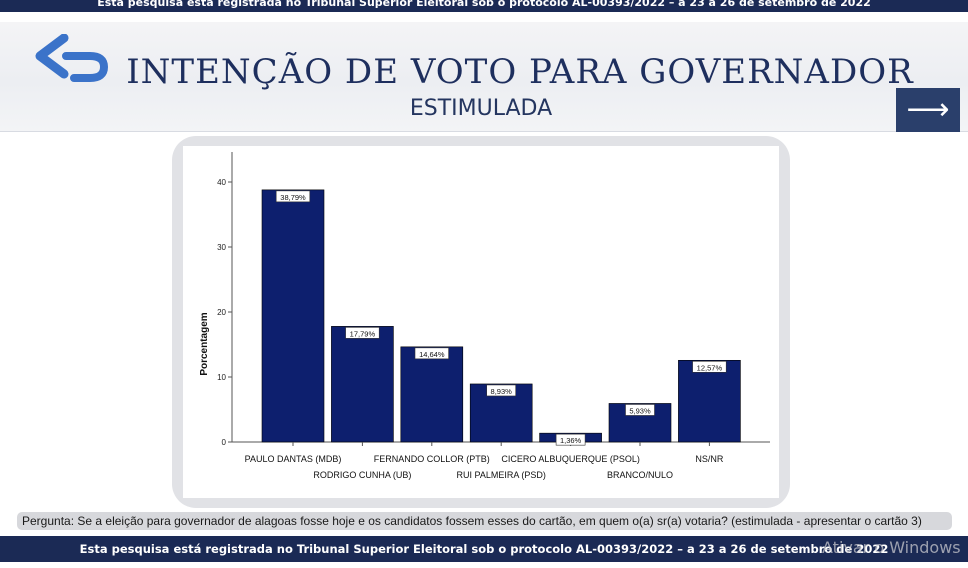 Image resolution: width=968 pixels, height=568 pixels. I want to click on data-label: 5,93%, so click(640, 410).